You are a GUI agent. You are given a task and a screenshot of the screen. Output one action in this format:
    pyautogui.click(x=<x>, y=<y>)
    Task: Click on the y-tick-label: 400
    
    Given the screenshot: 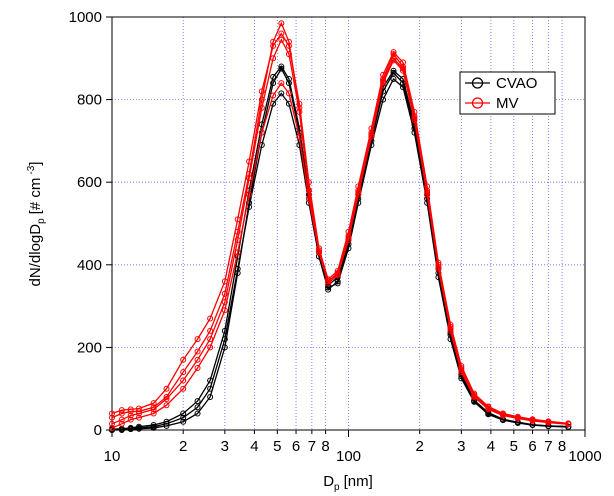 What is the action you would take?
    pyautogui.click(x=89, y=265)
    